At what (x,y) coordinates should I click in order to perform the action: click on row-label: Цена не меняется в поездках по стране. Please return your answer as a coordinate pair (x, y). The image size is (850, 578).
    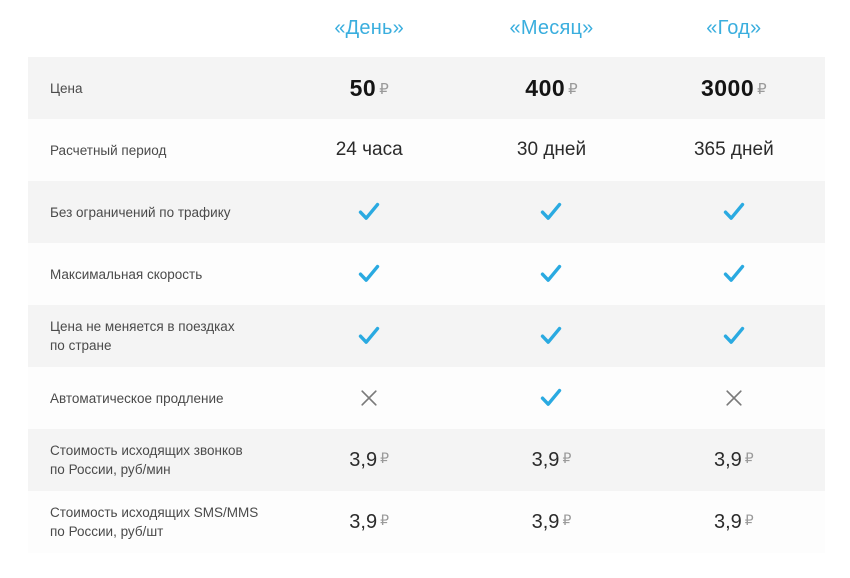
    Looking at the image, I should click on (153, 336).